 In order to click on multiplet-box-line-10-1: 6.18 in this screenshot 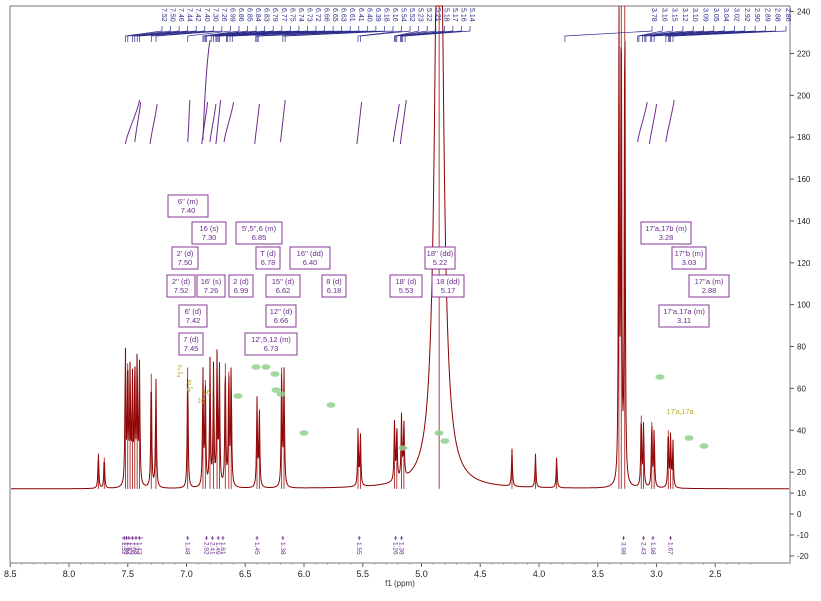, I will do `click(334, 290)`.